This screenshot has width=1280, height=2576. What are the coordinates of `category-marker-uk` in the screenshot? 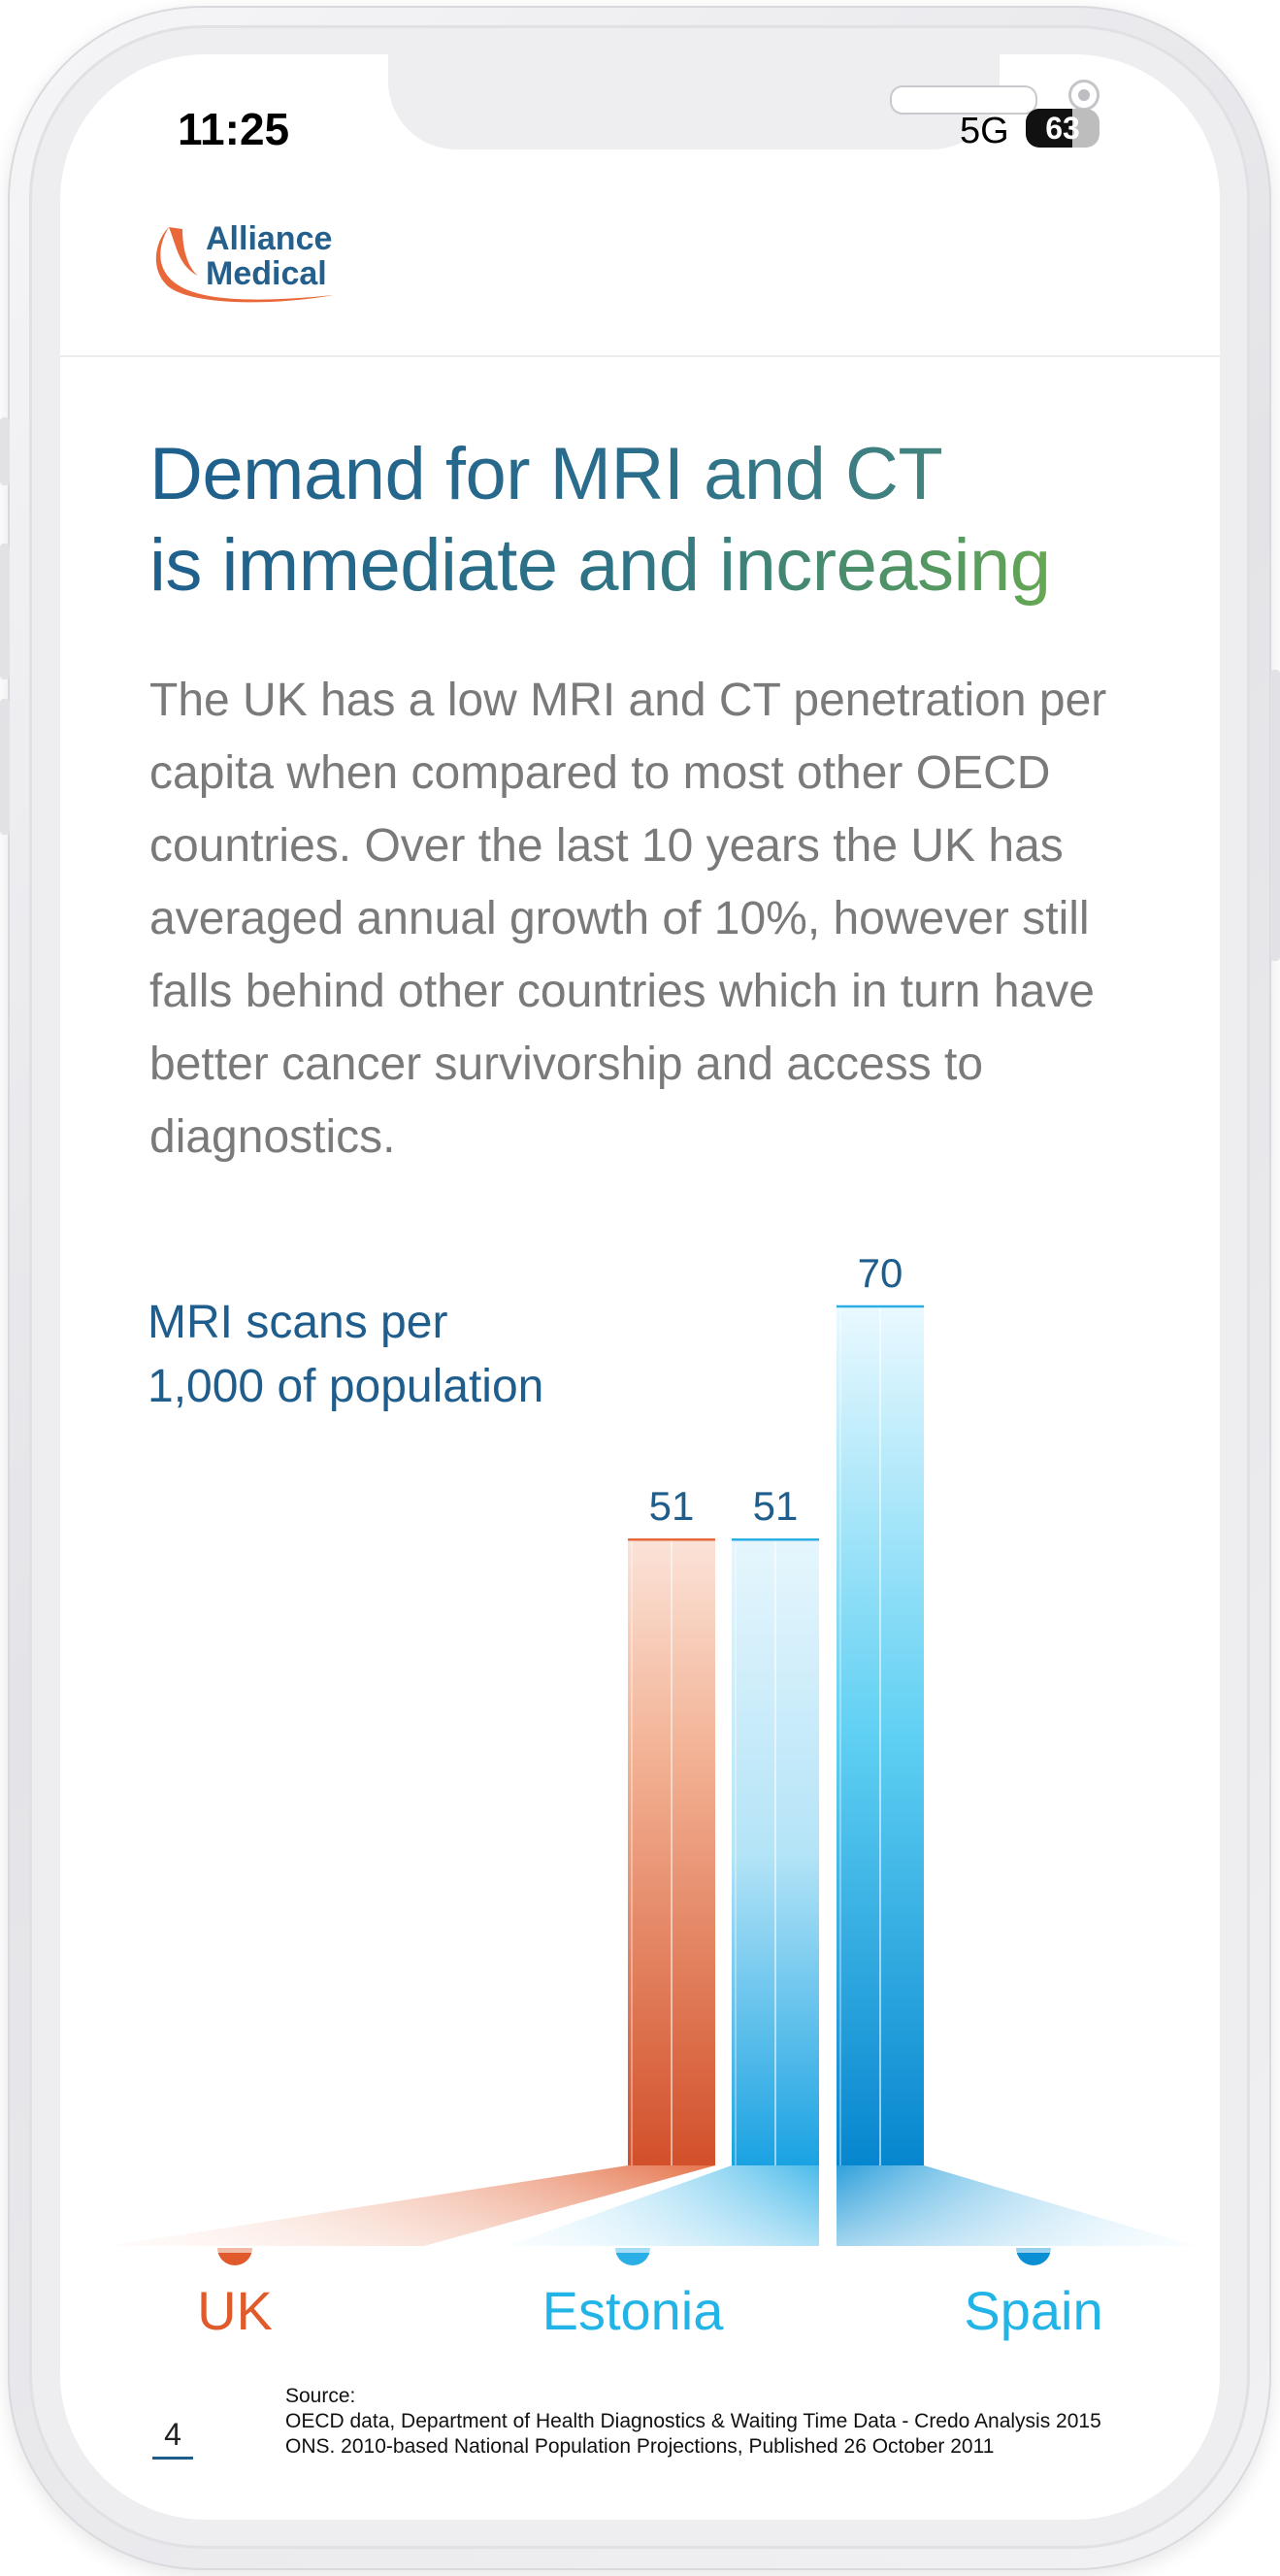 It's located at (235, 2256).